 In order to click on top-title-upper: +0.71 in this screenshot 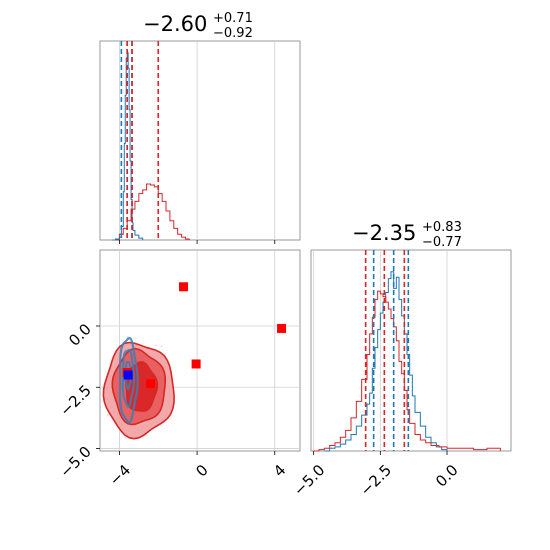, I will do `click(233, 18)`.